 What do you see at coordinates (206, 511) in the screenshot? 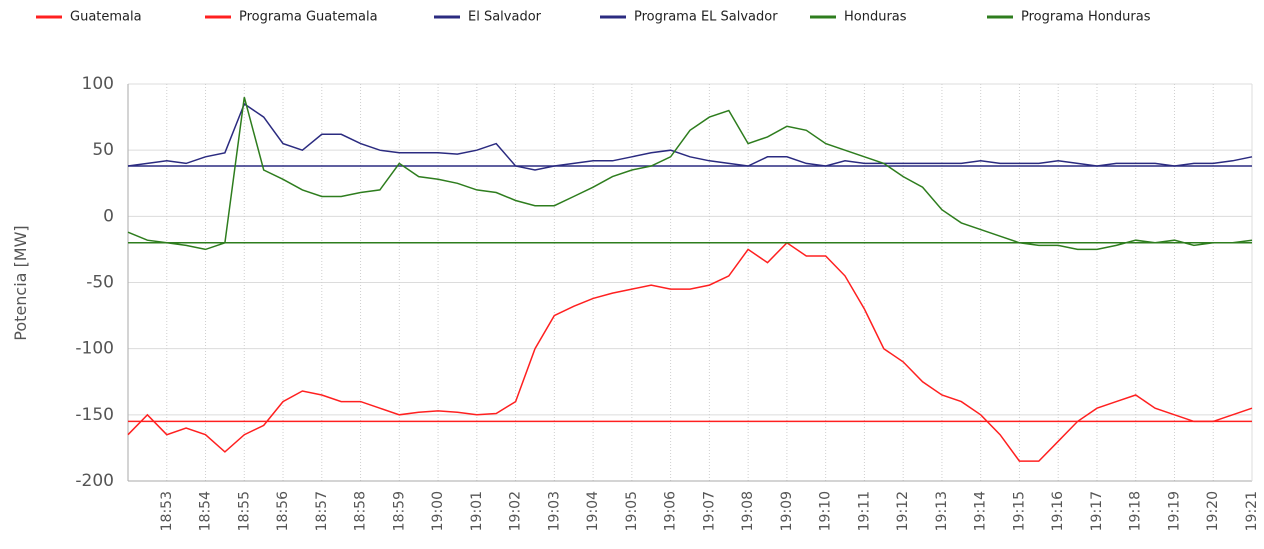
I see `x-tick-label: 18:54` at bounding box center [206, 511].